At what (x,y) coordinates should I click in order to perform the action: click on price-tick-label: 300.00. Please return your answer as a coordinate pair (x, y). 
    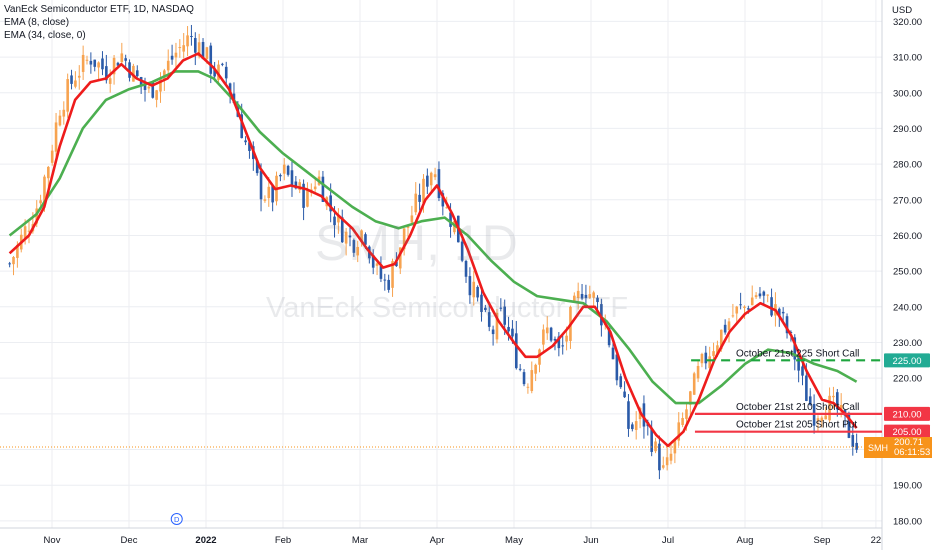
    Looking at the image, I should click on (907, 93).